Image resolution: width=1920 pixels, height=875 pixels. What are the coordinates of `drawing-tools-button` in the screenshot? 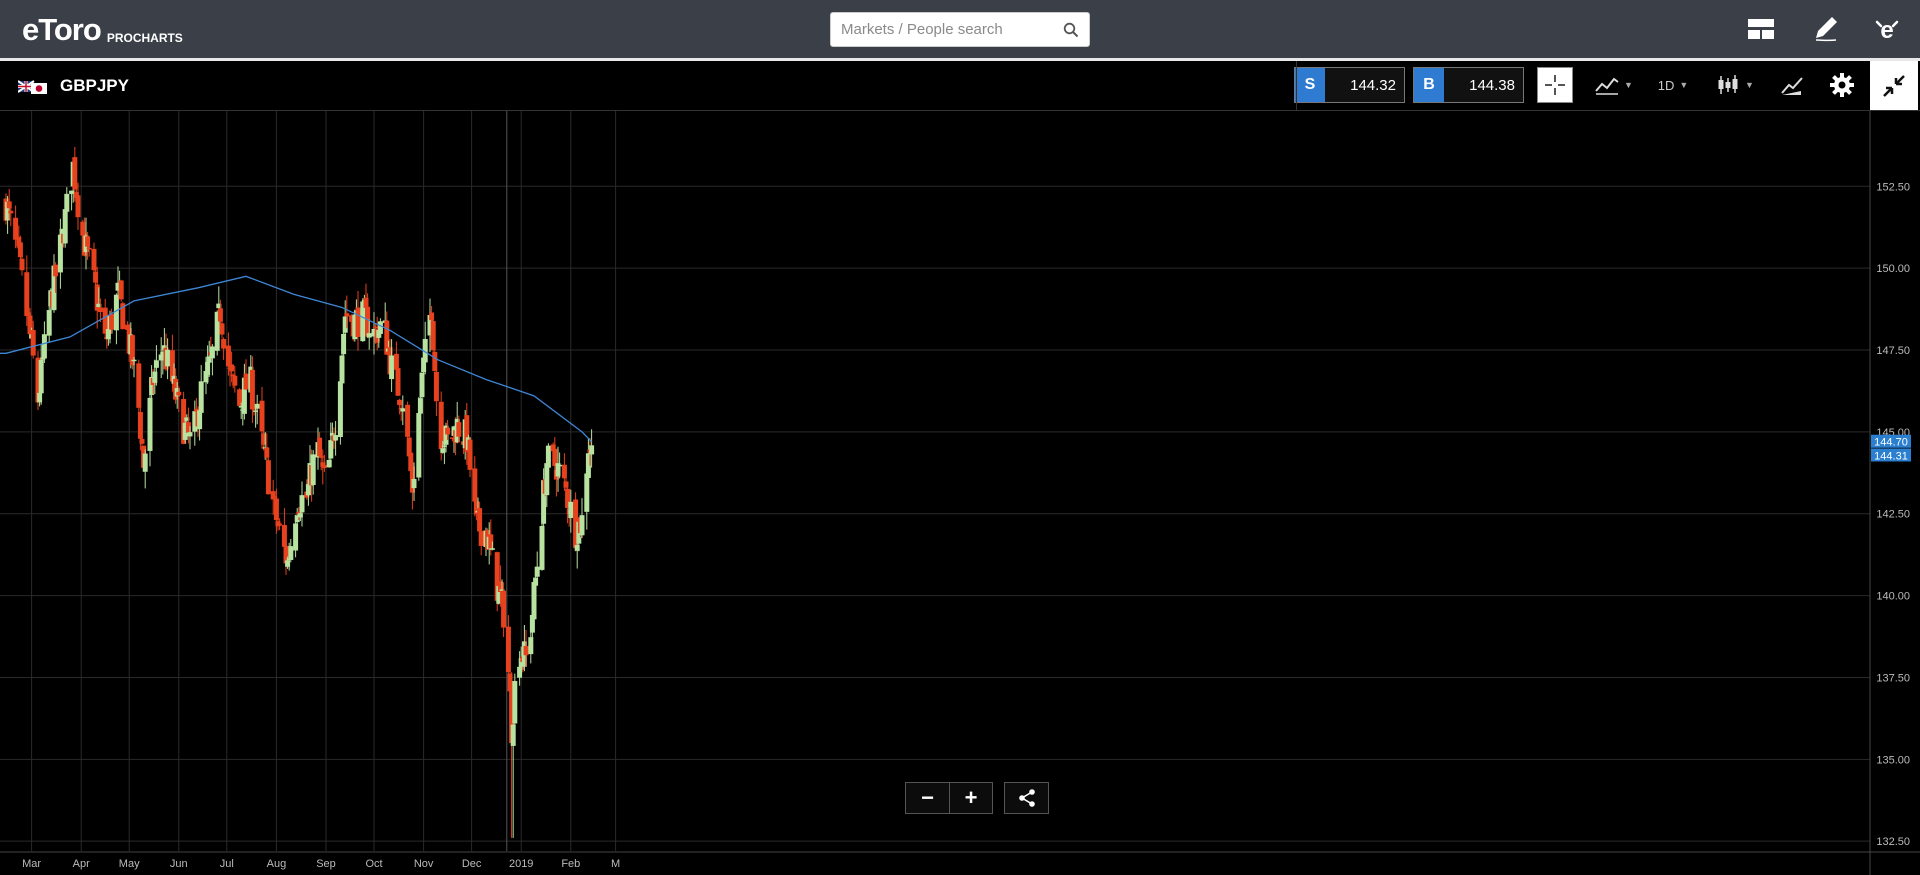 It's located at (1792, 85).